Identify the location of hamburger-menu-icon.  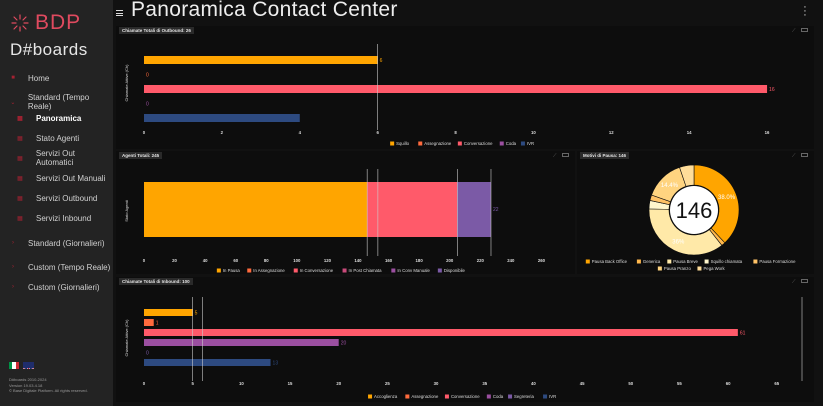
(119, 14).